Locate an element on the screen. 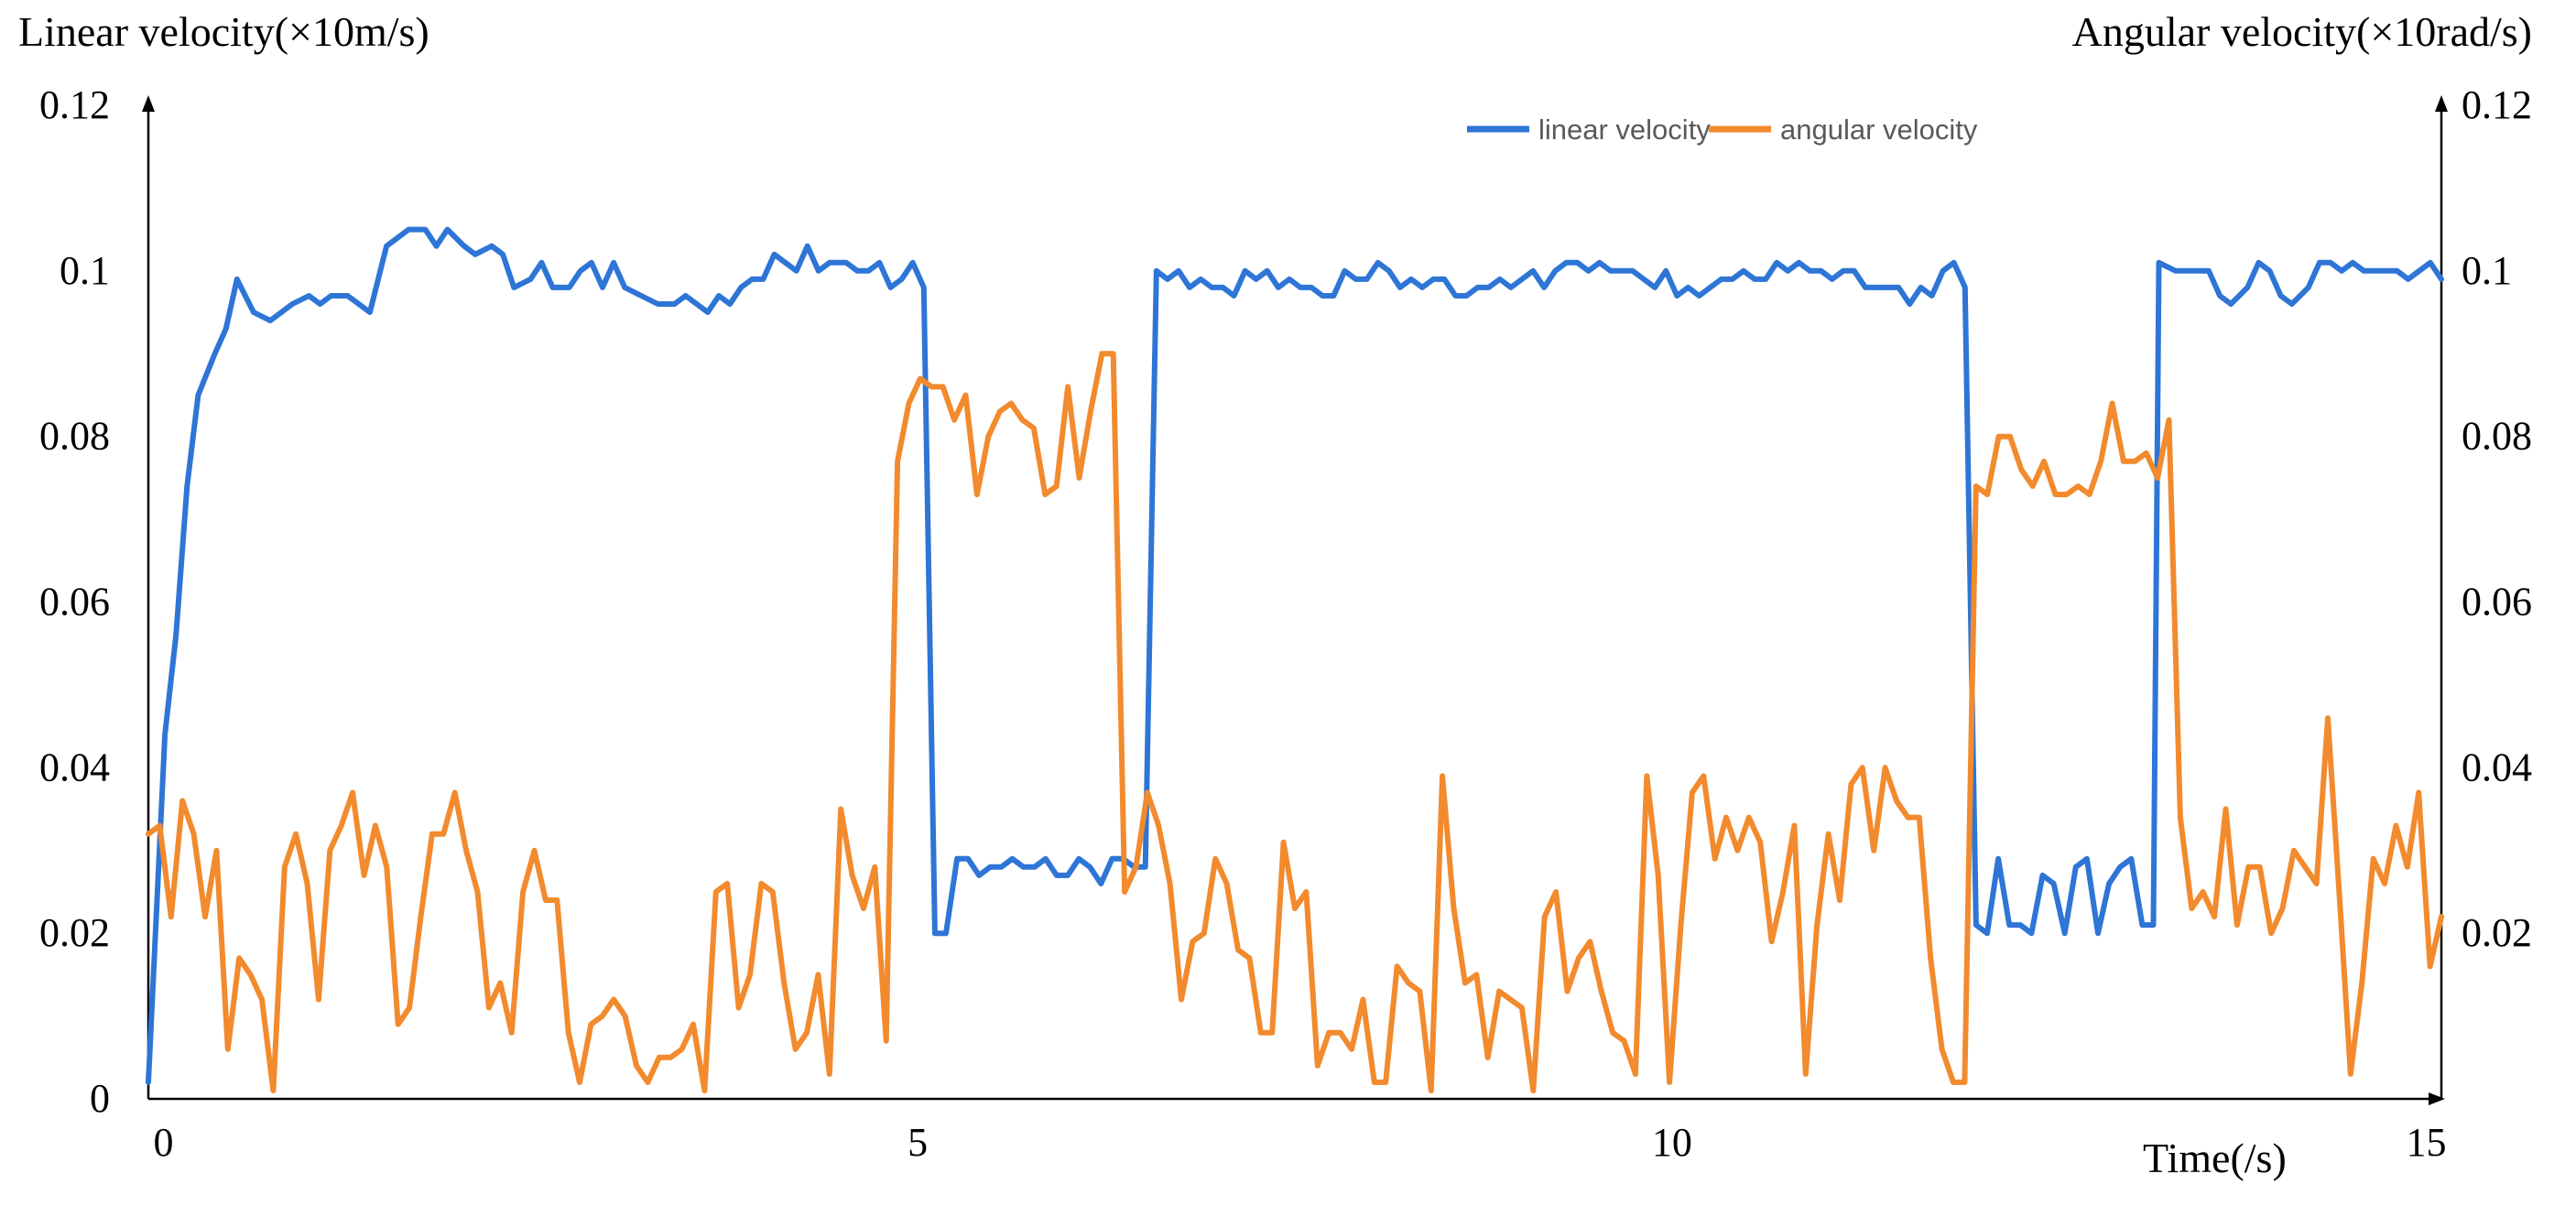 This screenshot has width=2576, height=1217. legend: linear velocity angular velocity is located at coordinates (1722, 130).